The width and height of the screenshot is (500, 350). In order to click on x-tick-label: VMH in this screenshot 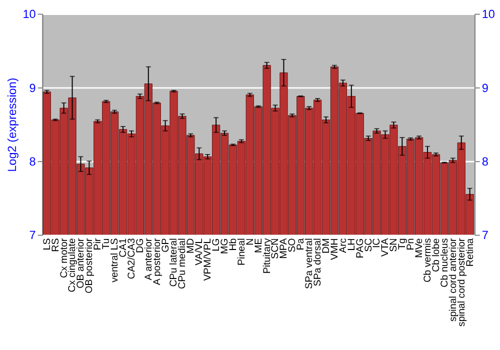, I will do `click(334, 249)`.